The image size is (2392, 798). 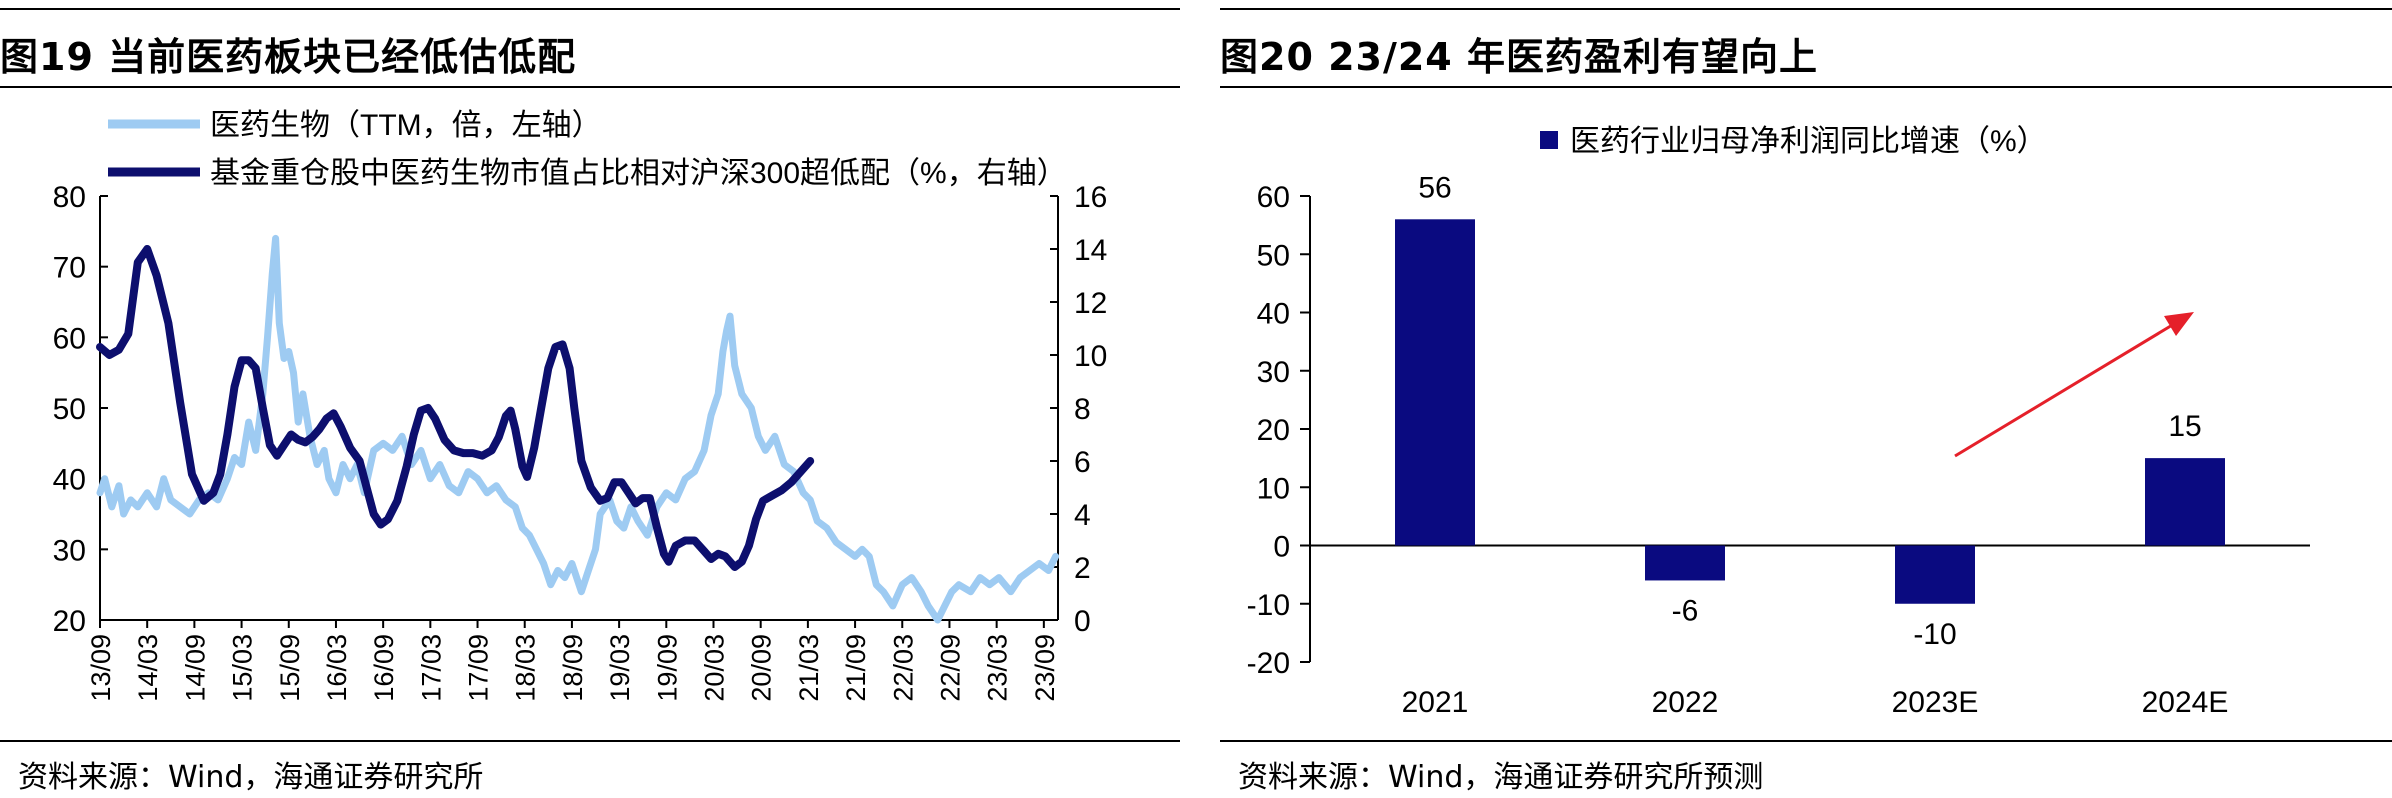 What do you see at coordinates (288, 57) in the screenshot?
I see `left-chart-title: 图19 当前医药板块已经低估低配` at bounding box center [288, 57].